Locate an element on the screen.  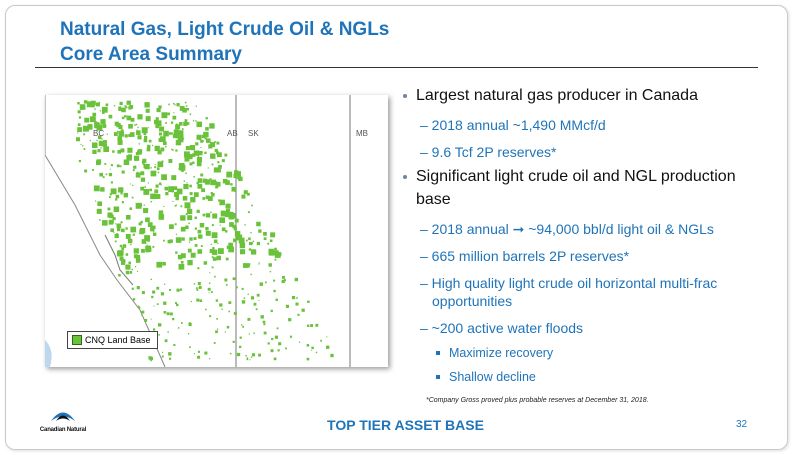
bullet-level-1: Largest natural gas producer in Canada is located at coordinates (585, 95).